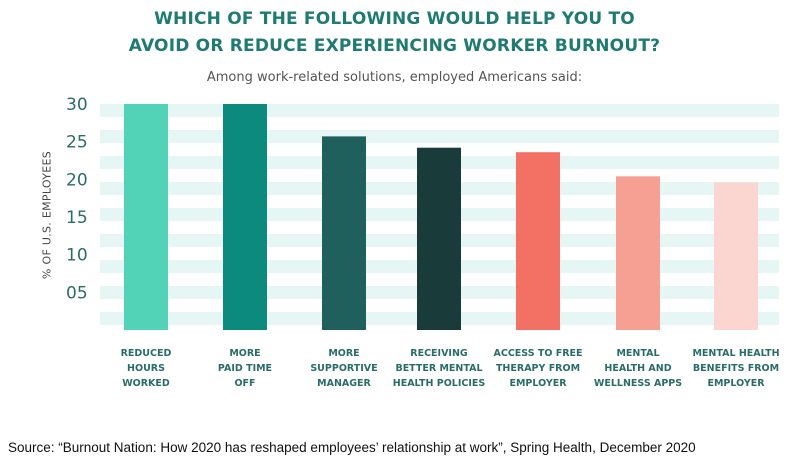 This screenshot has height=465, width=789. What do you see at coordinates (77, 256) in the screenshot?
I see `y-tick-label: 10` at bounding box center [77, 256].